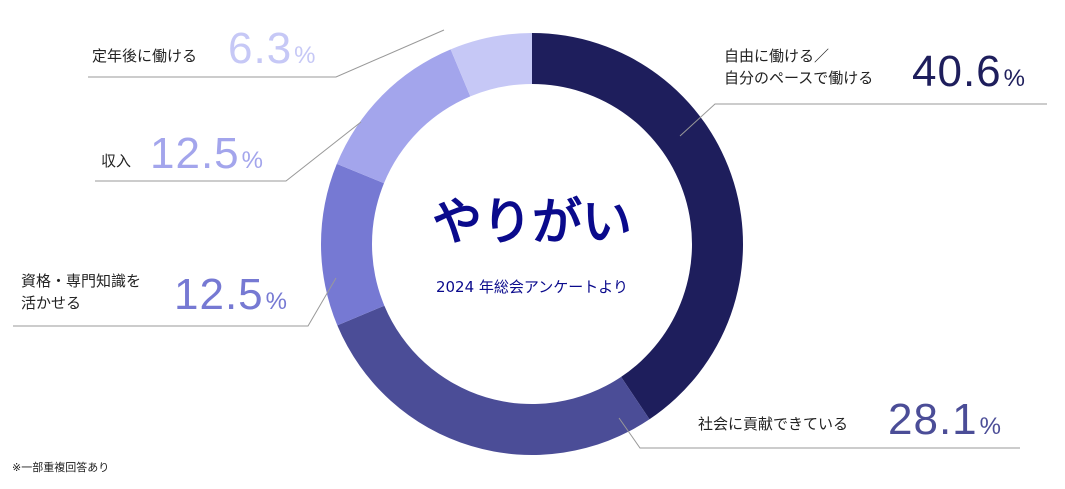 This screenshot has width=1065, height=489. What do you see at coordinates (81, 281) in the screenshot?
I see `slice-label-2-line1: 資格・専門知識を` at bounding box center [81, 281].